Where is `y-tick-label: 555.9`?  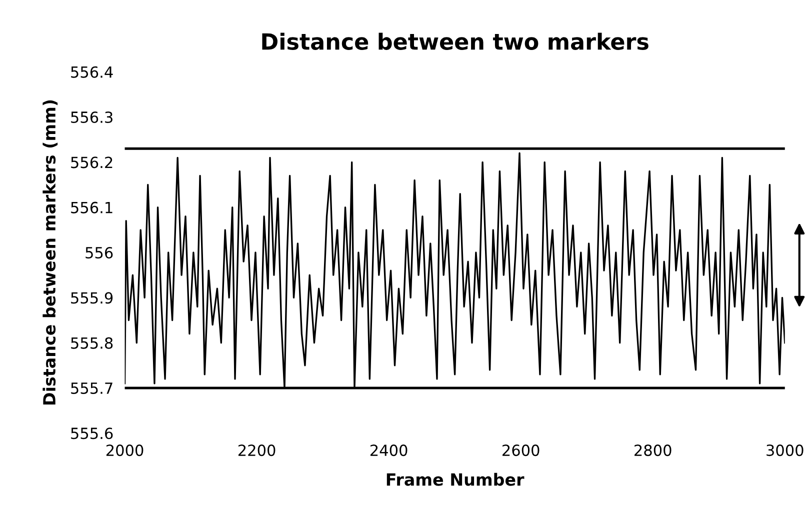
y-tick-label: 555.9 is located at coordinates (92, 298).